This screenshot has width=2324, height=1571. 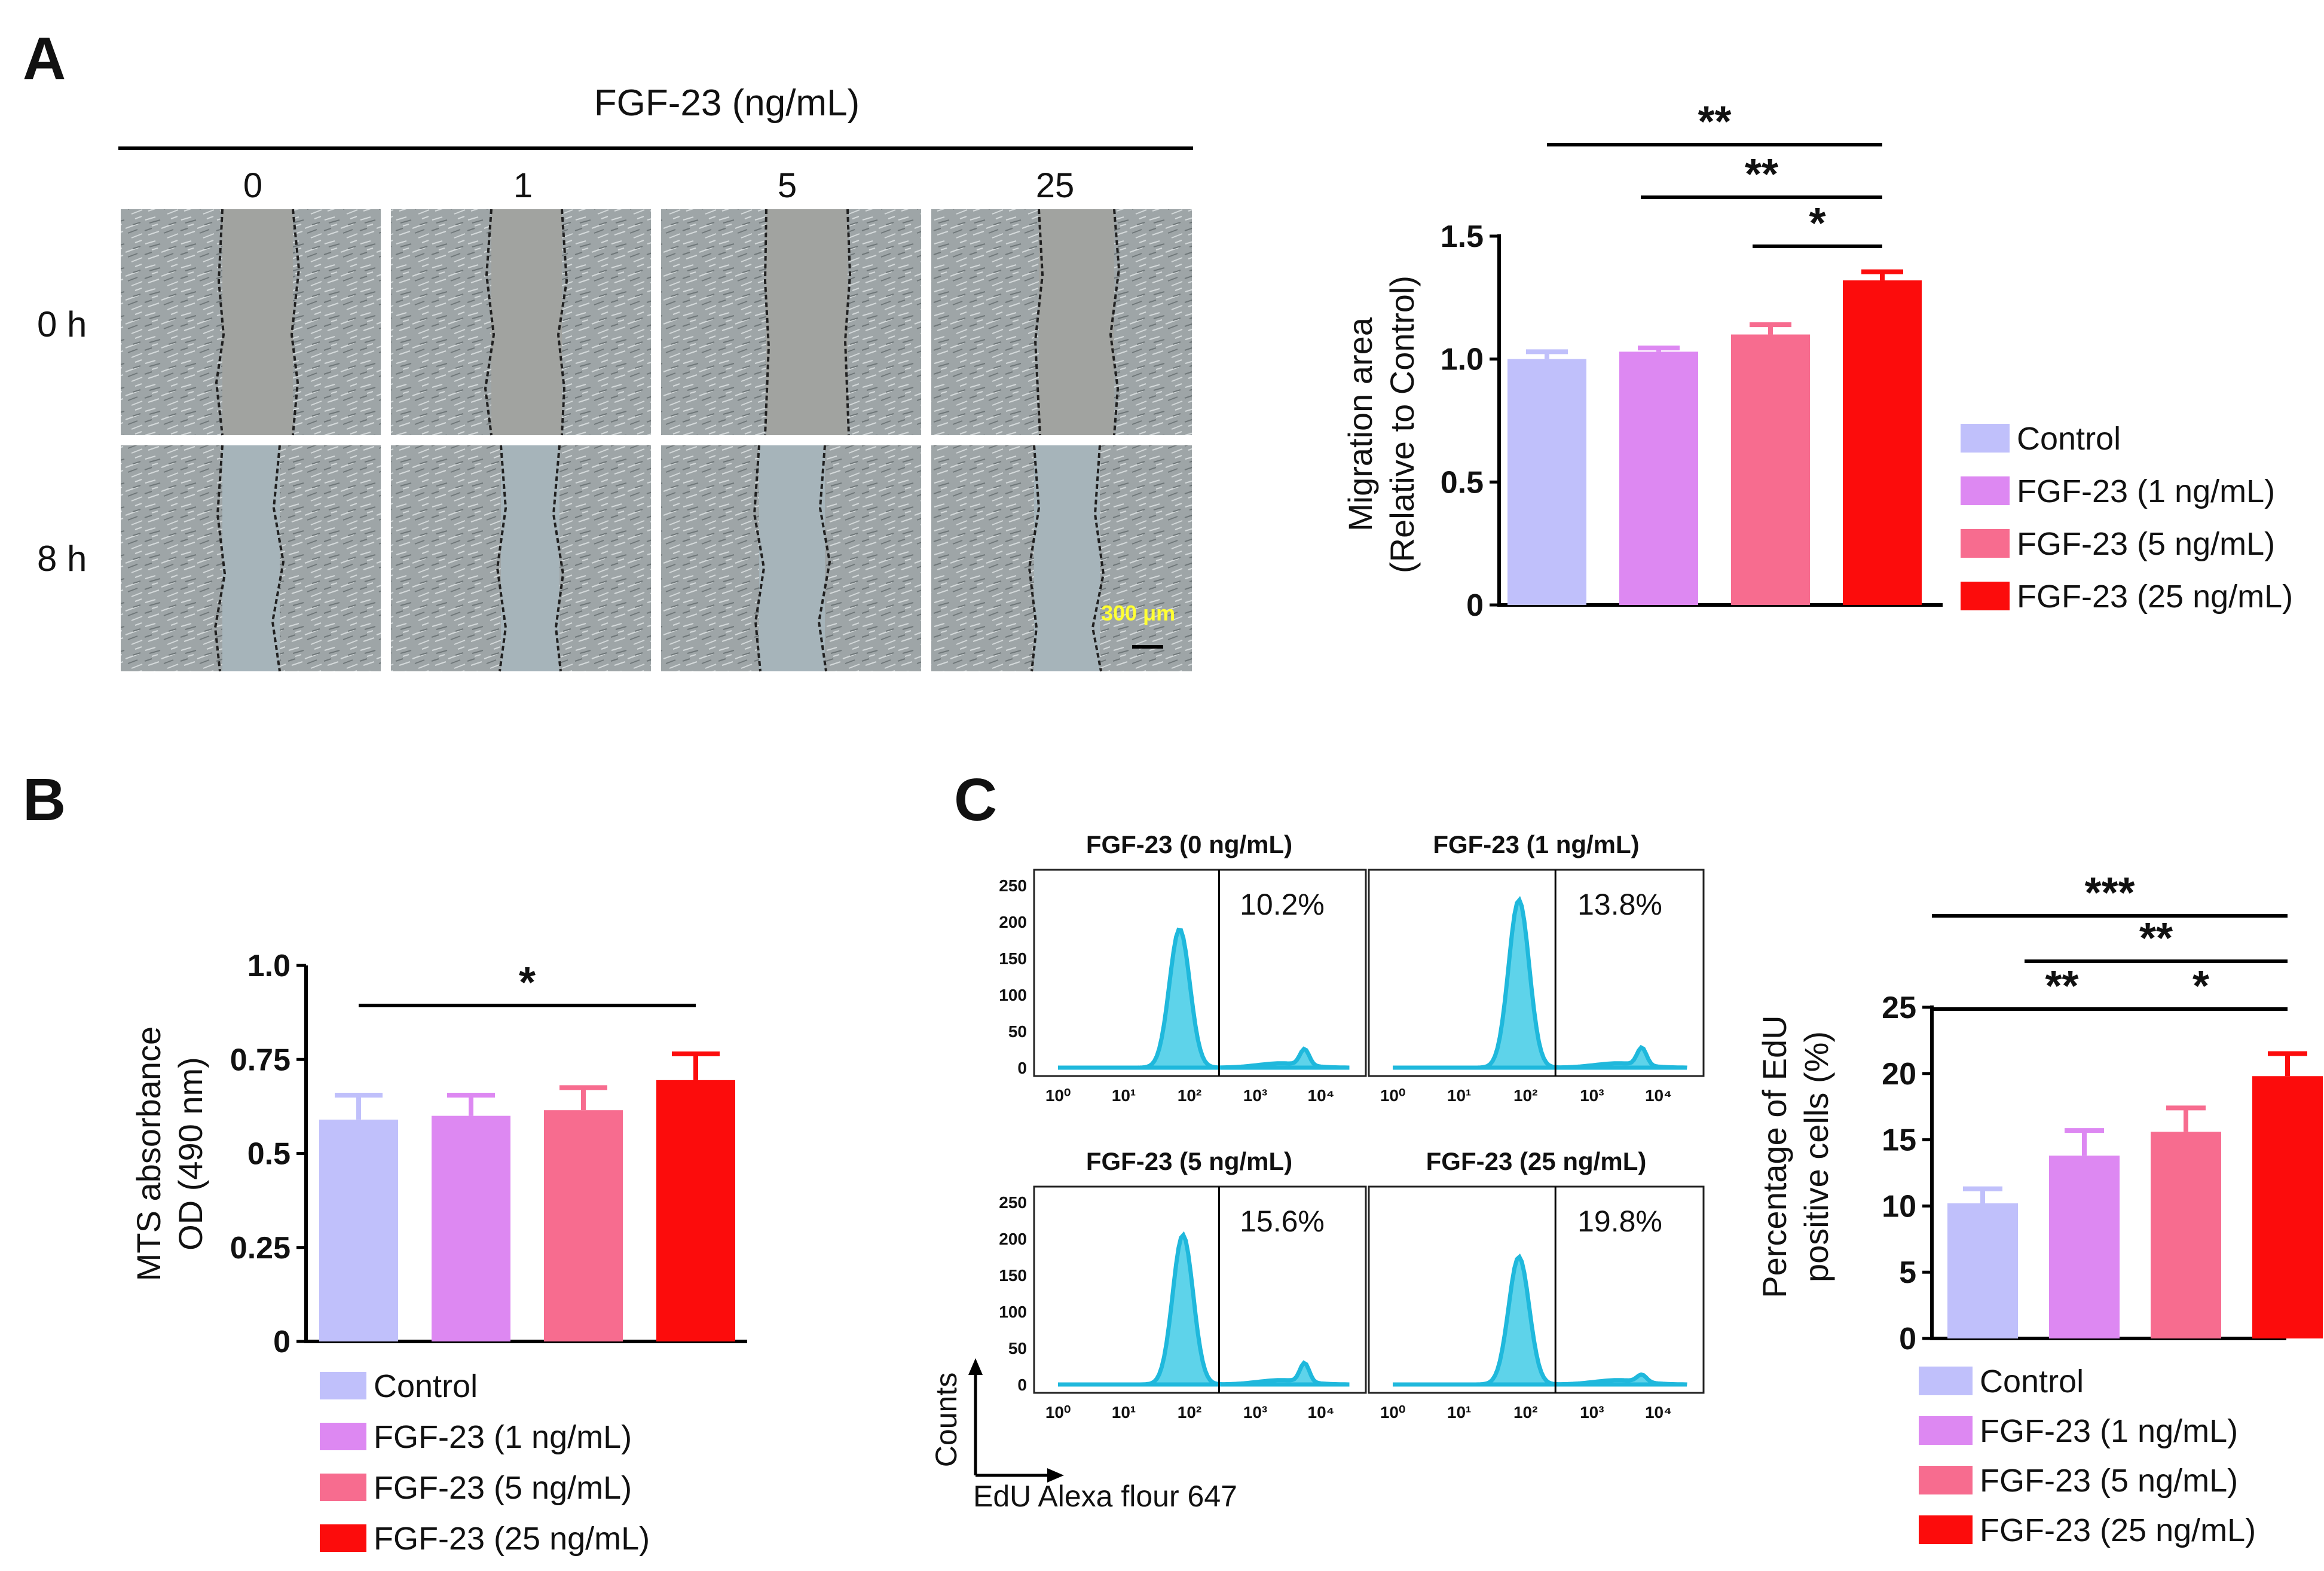 I want to click on flow-y-tick-label: 200, so click(x=1013, y=1239).